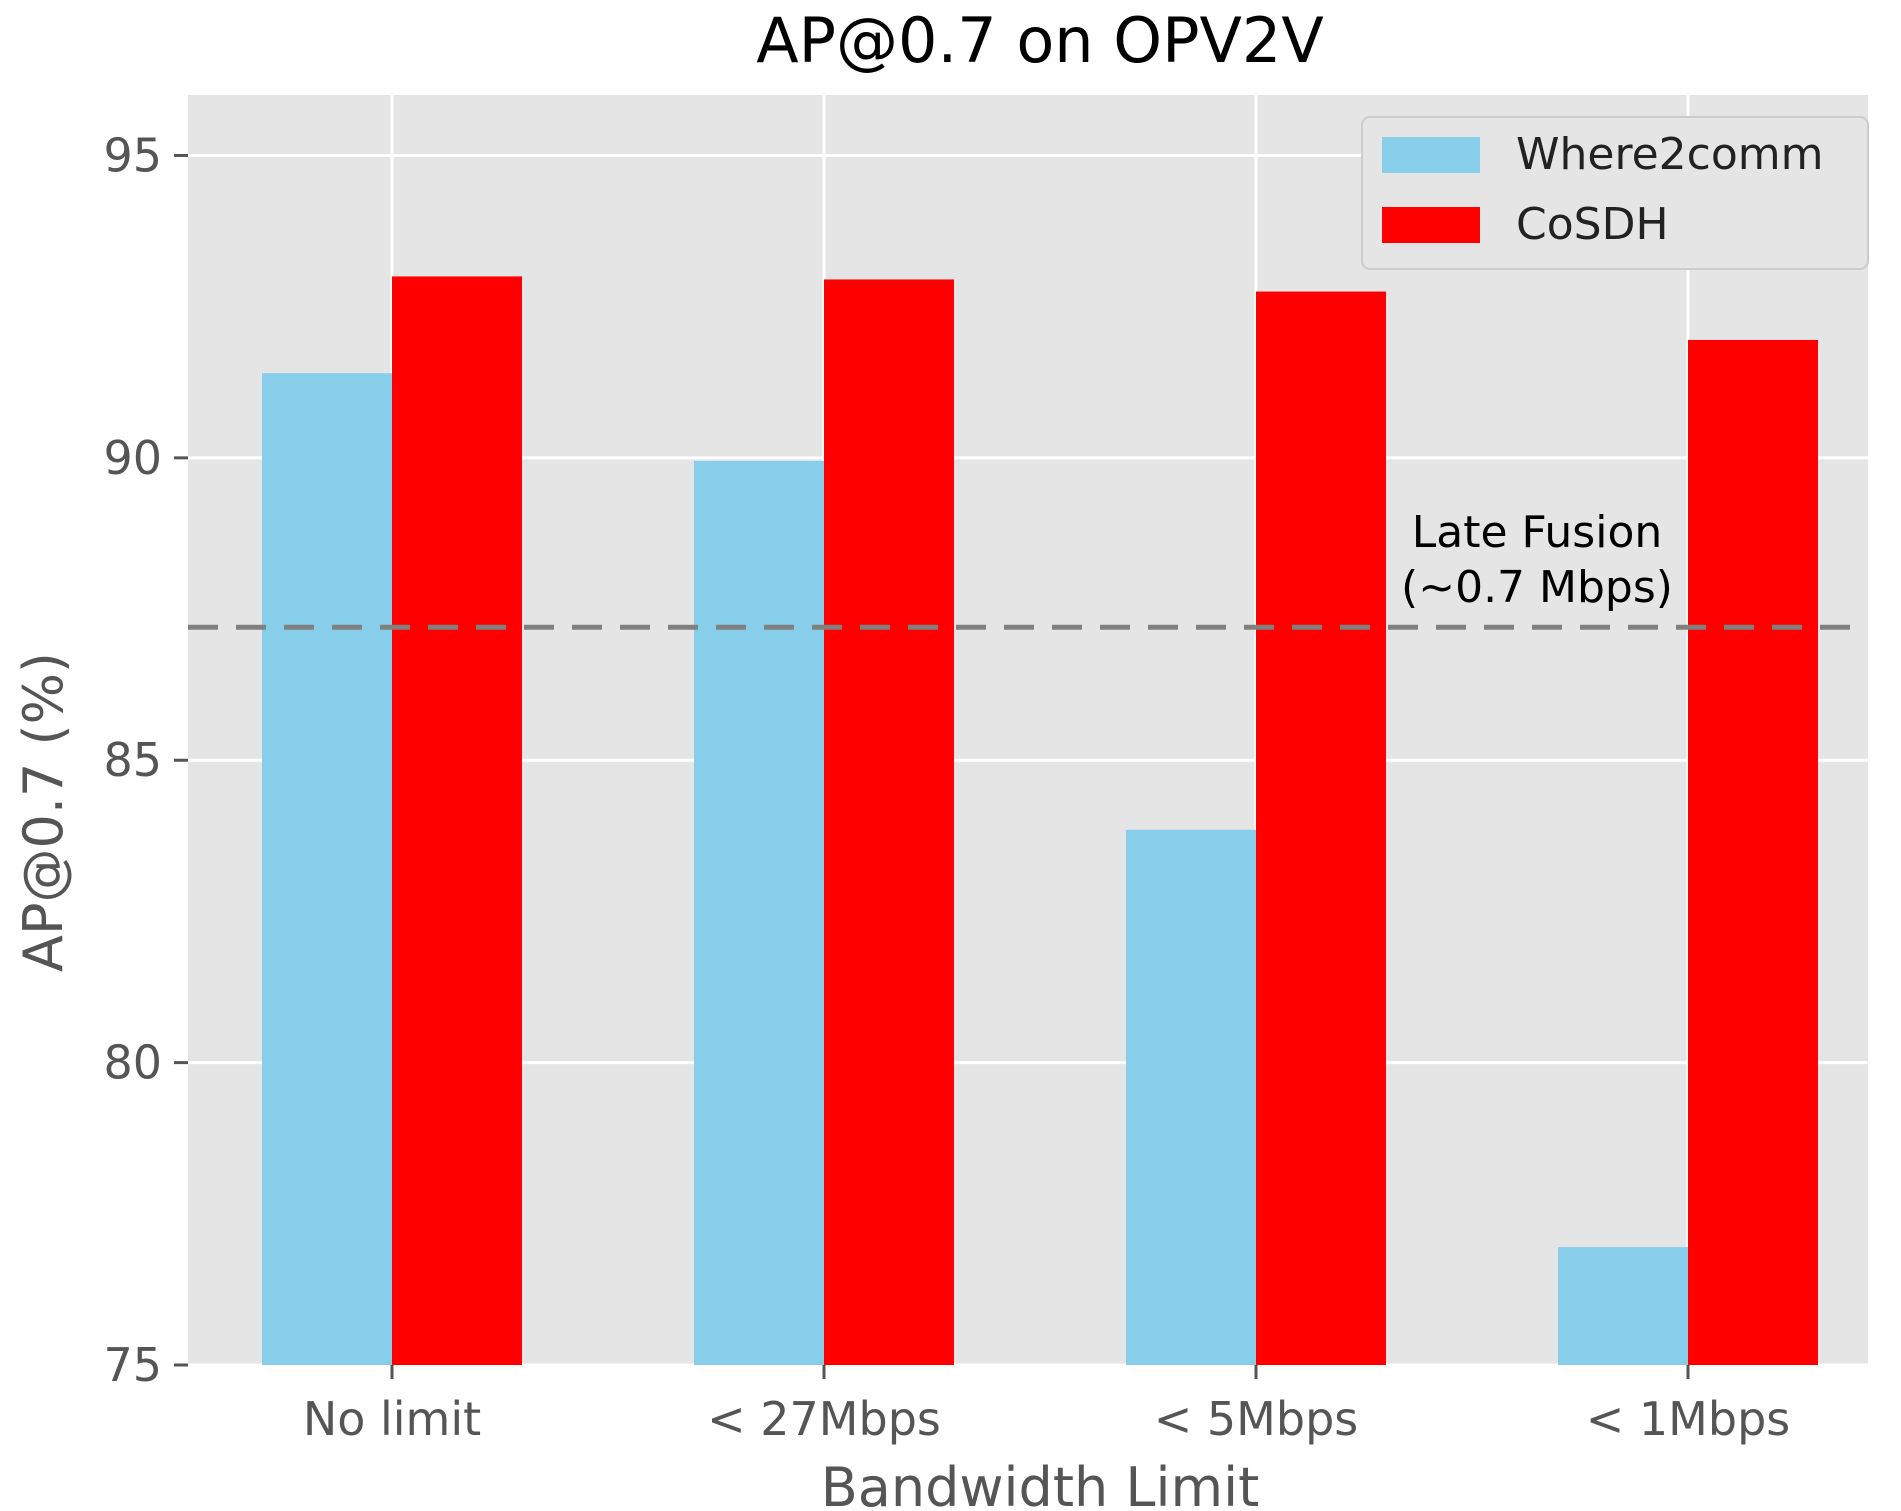 Image resolution: width=1901 pixels, height=1511 pixels. I want to click on reference-label-line1: Late Fusion, so click(1537, 532).